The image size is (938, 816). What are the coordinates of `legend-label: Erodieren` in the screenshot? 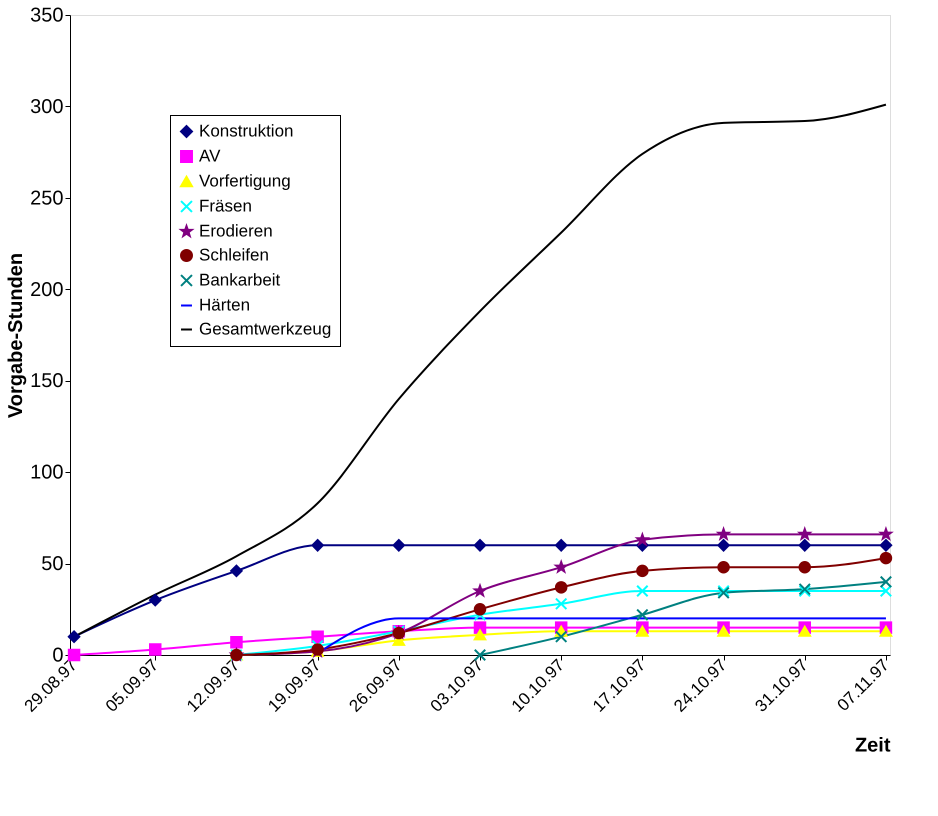 It's located at (236, 231).